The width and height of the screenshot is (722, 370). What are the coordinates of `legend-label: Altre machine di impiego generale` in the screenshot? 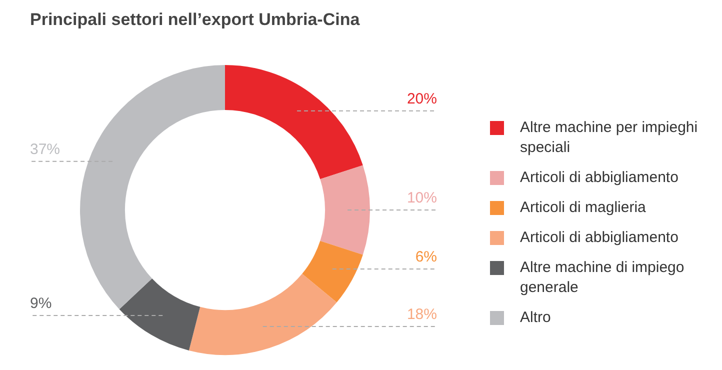 It's located at (603, 278).